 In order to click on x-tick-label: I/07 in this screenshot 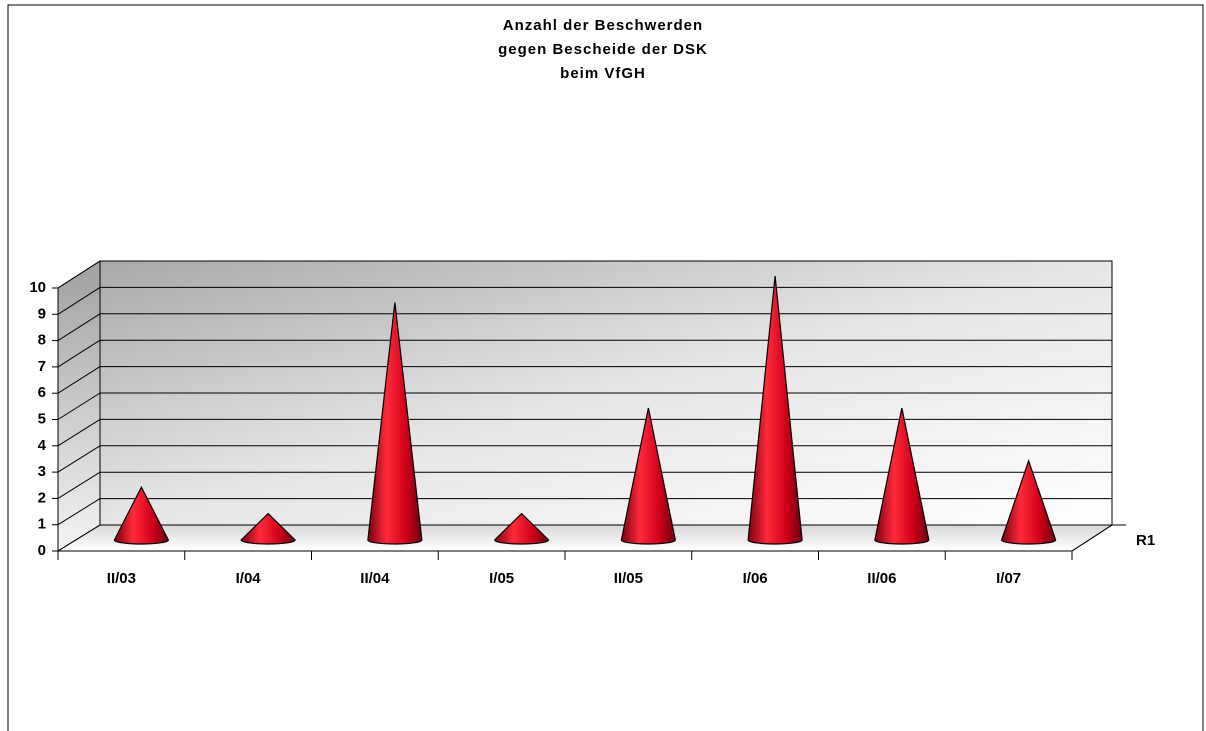, I will do `click(1008, 578)`.